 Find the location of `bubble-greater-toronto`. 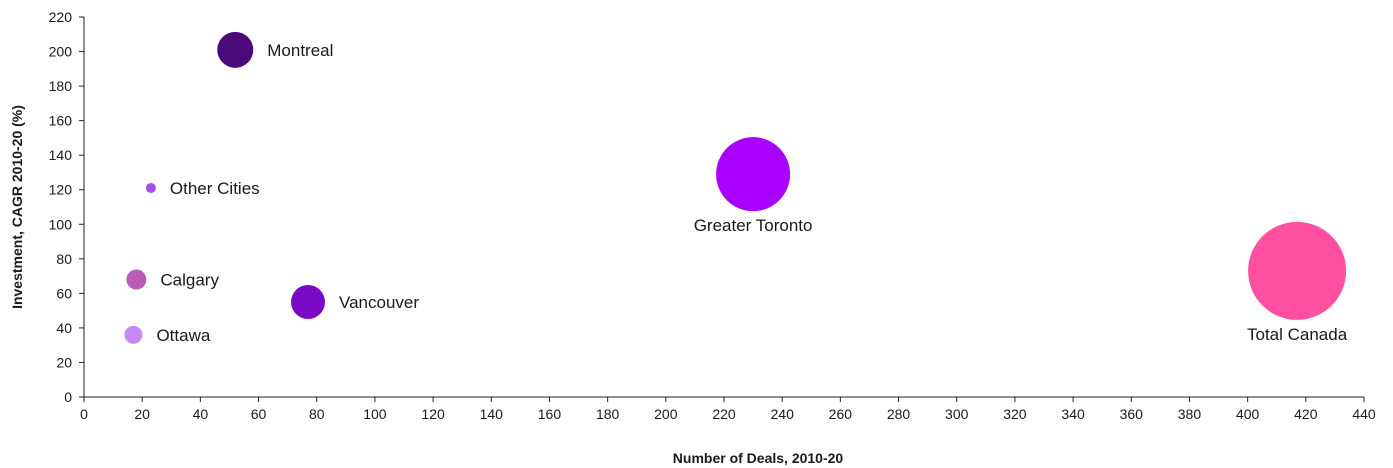

bubble-greater-toronto is located at coordinates (753, 174).